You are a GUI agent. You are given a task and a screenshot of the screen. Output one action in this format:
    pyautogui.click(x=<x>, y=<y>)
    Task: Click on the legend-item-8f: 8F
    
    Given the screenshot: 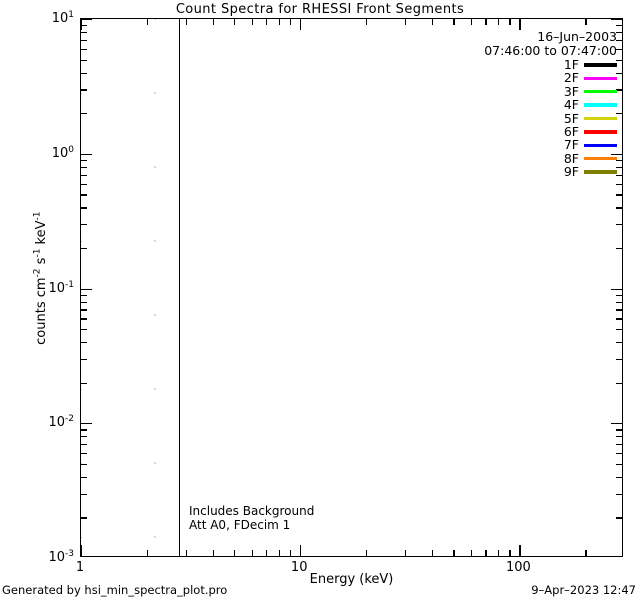 What is the action you would take?
    pyautogui.click(x=506, y=158)
    